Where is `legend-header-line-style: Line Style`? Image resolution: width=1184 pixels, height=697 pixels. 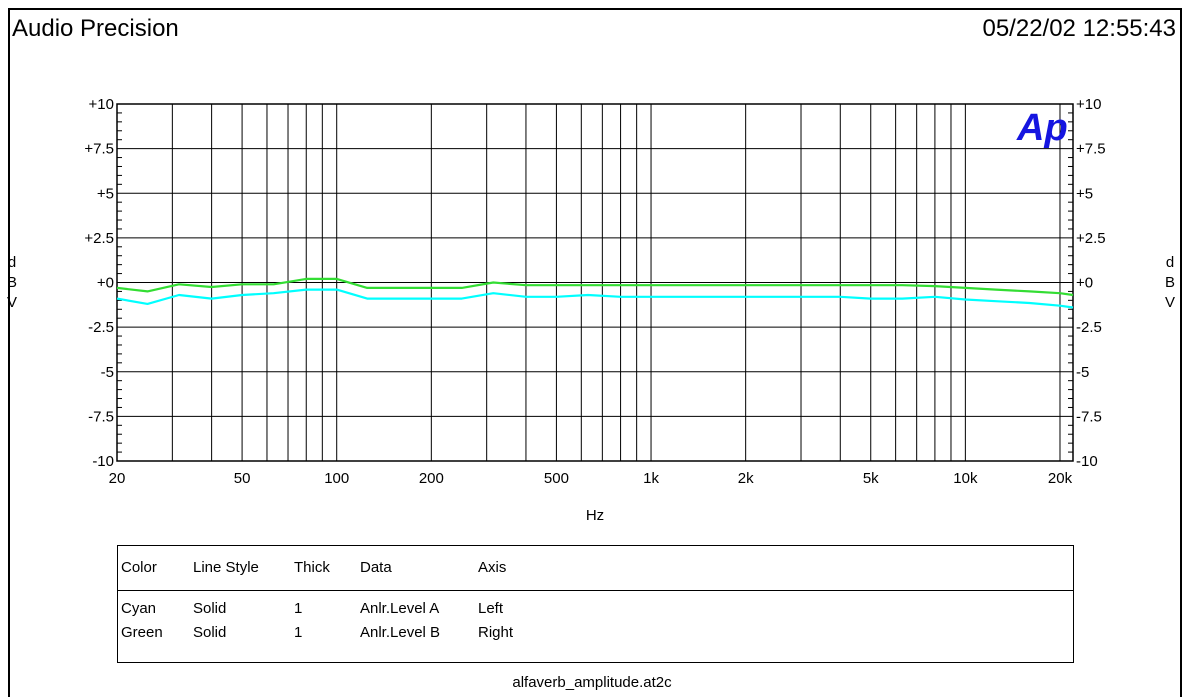 legend-header-line-style: Line Style is located at coordinates (226, 567).